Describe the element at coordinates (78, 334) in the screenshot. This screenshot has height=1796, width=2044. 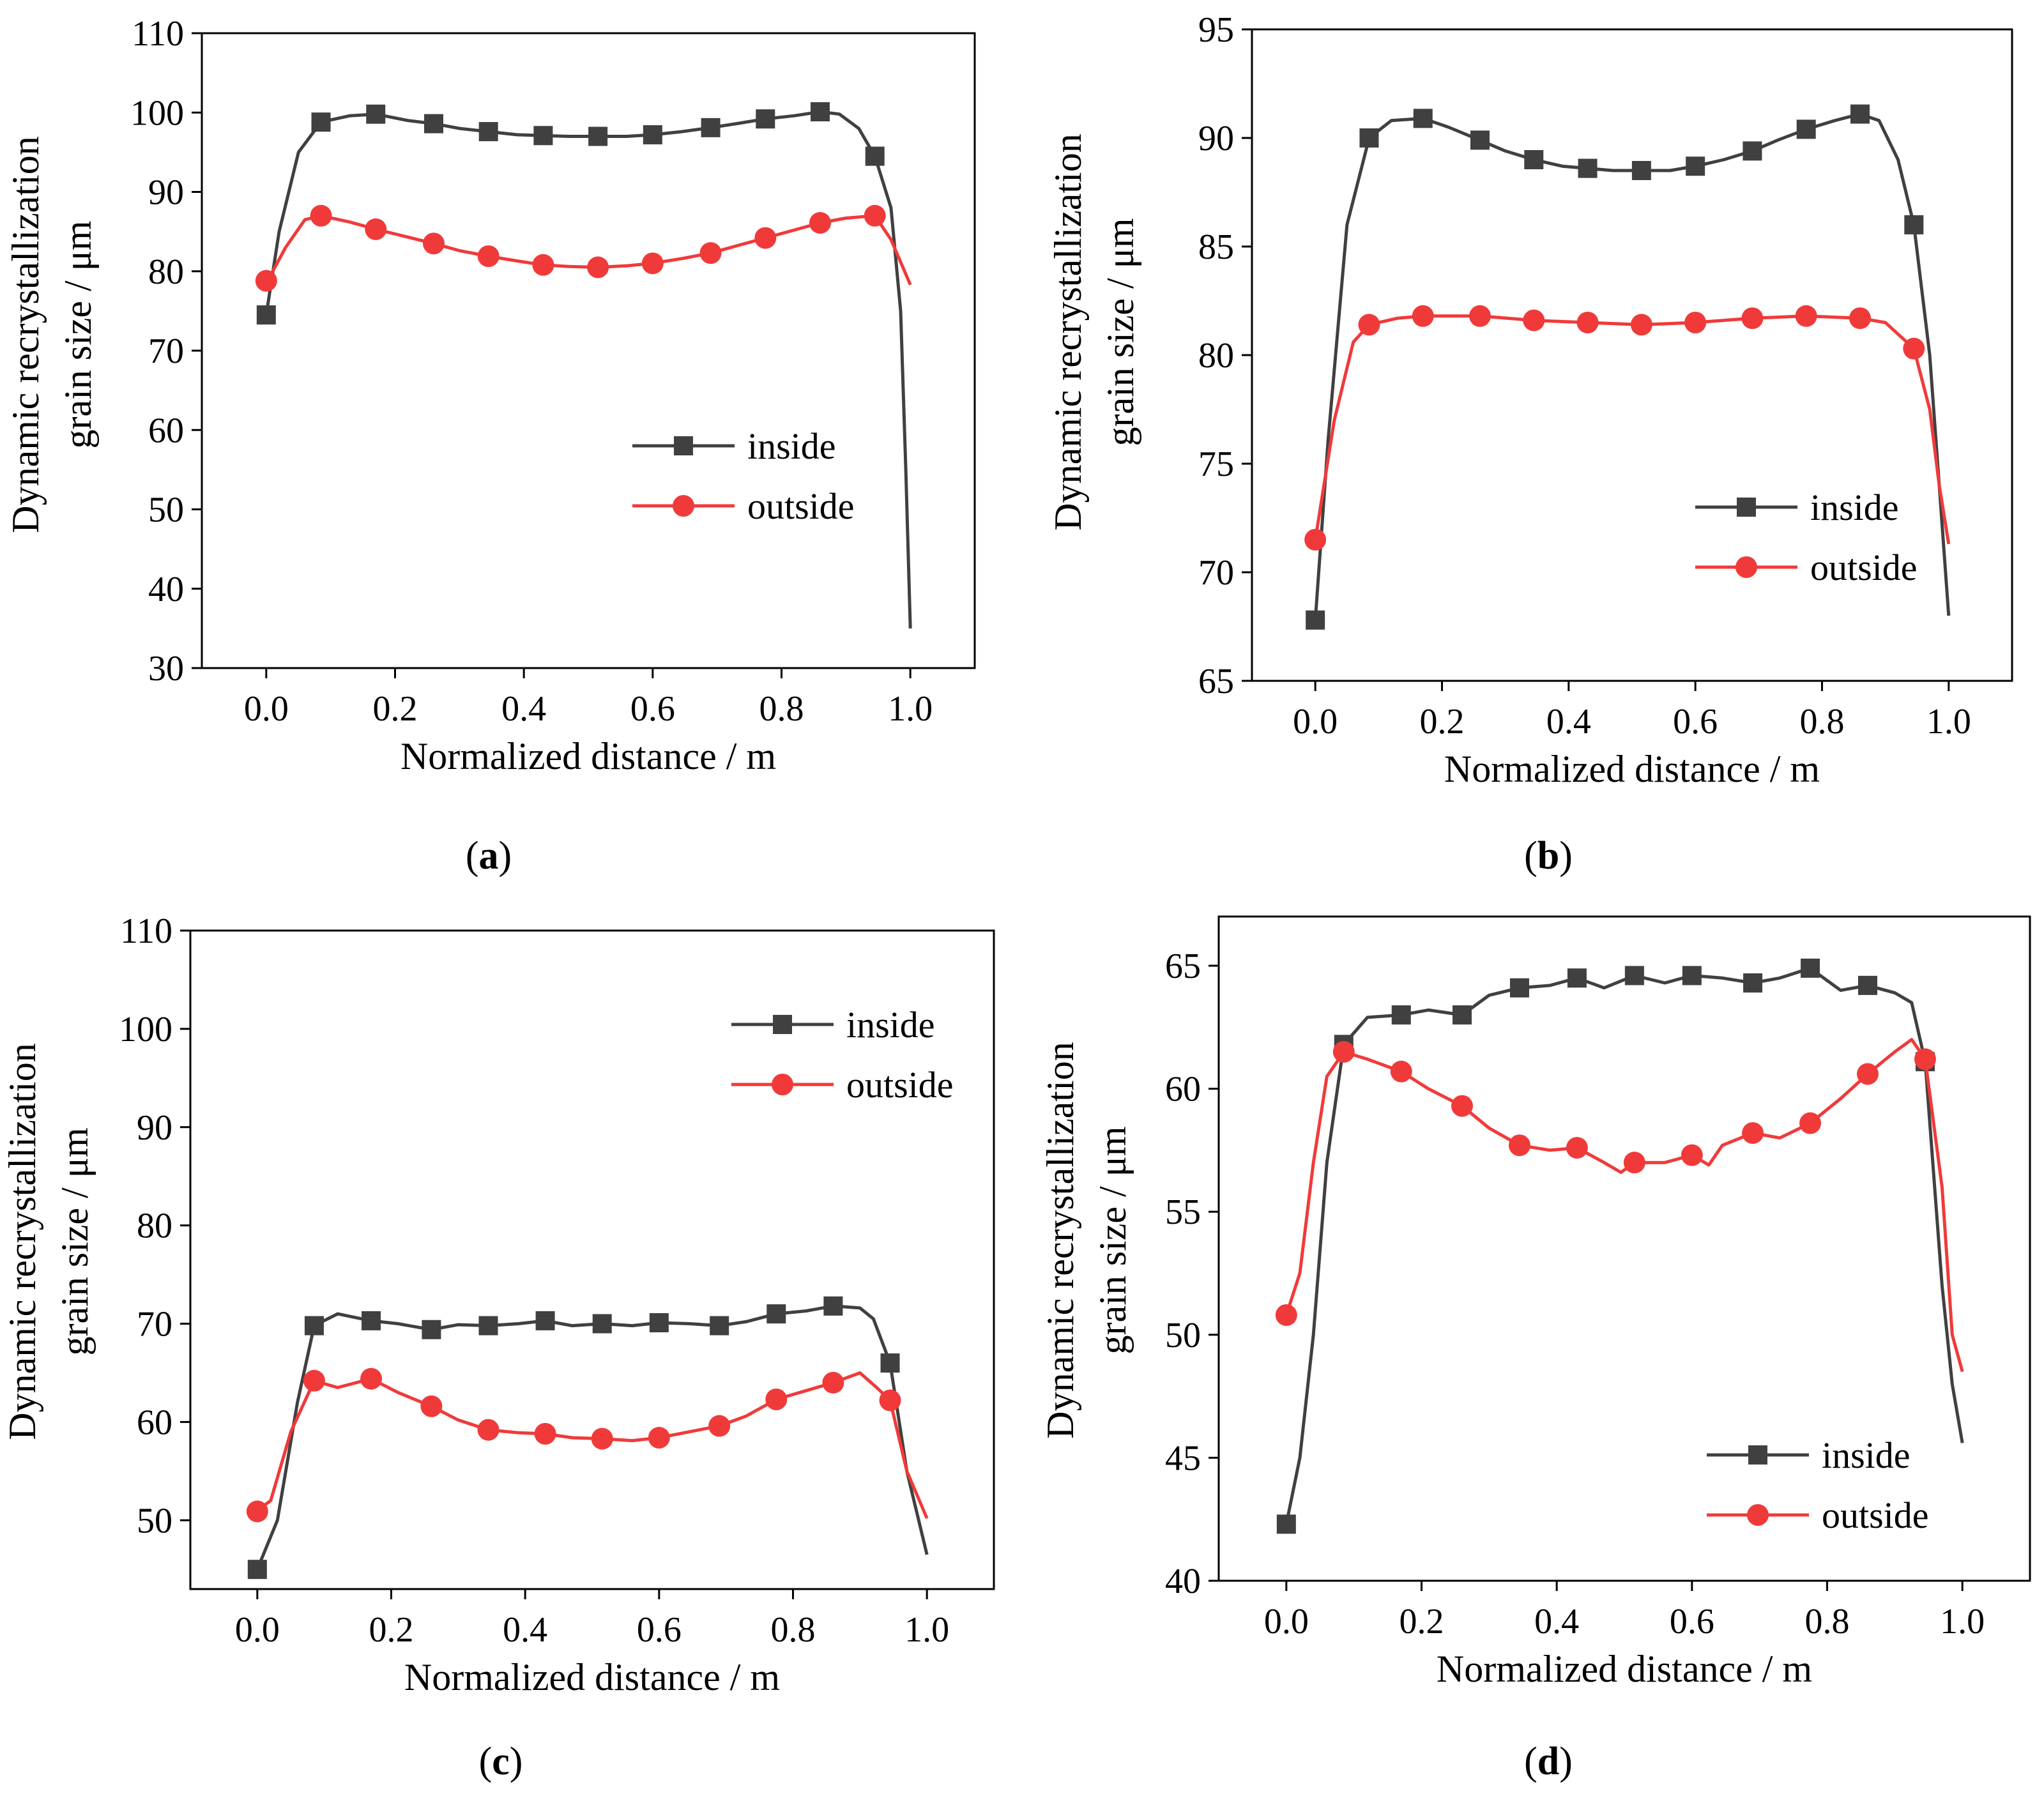
I see `chart-a-y-axis-title-line: grain size / μm` at that location.